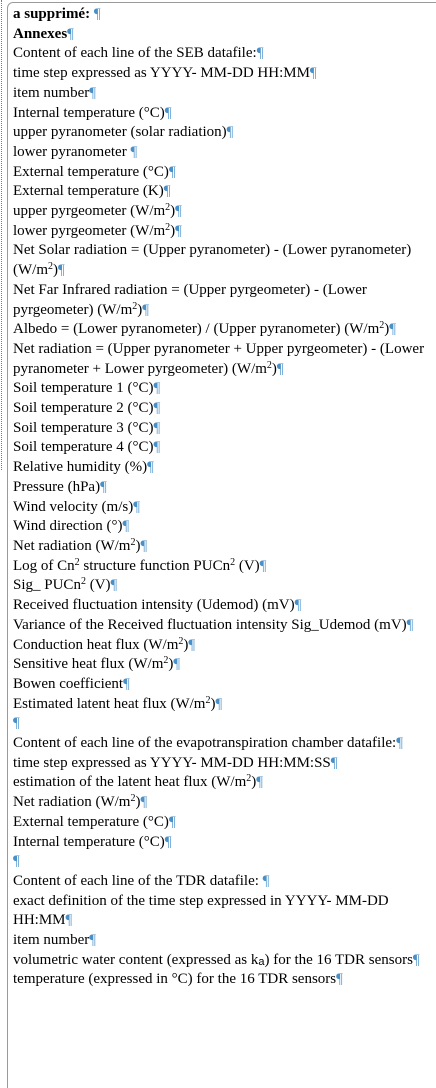 The height and width of the screenshot is (1088, 436). I want to click on paragraph: Wind direction (°)¶, so click(222, 527).